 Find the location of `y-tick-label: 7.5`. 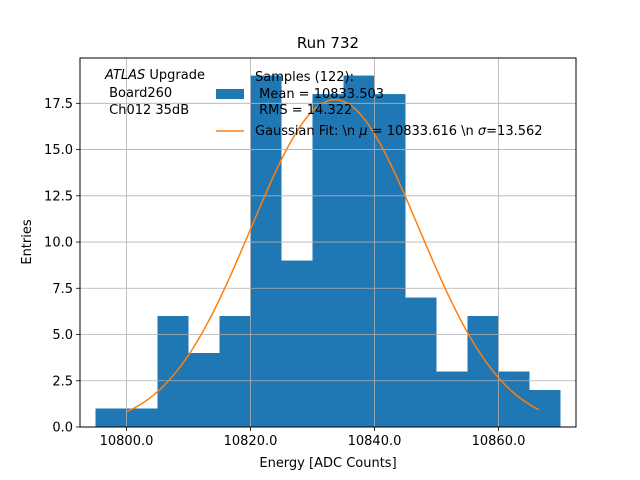

y-tick-label: 7.5 is located at coordinates (62, 289).